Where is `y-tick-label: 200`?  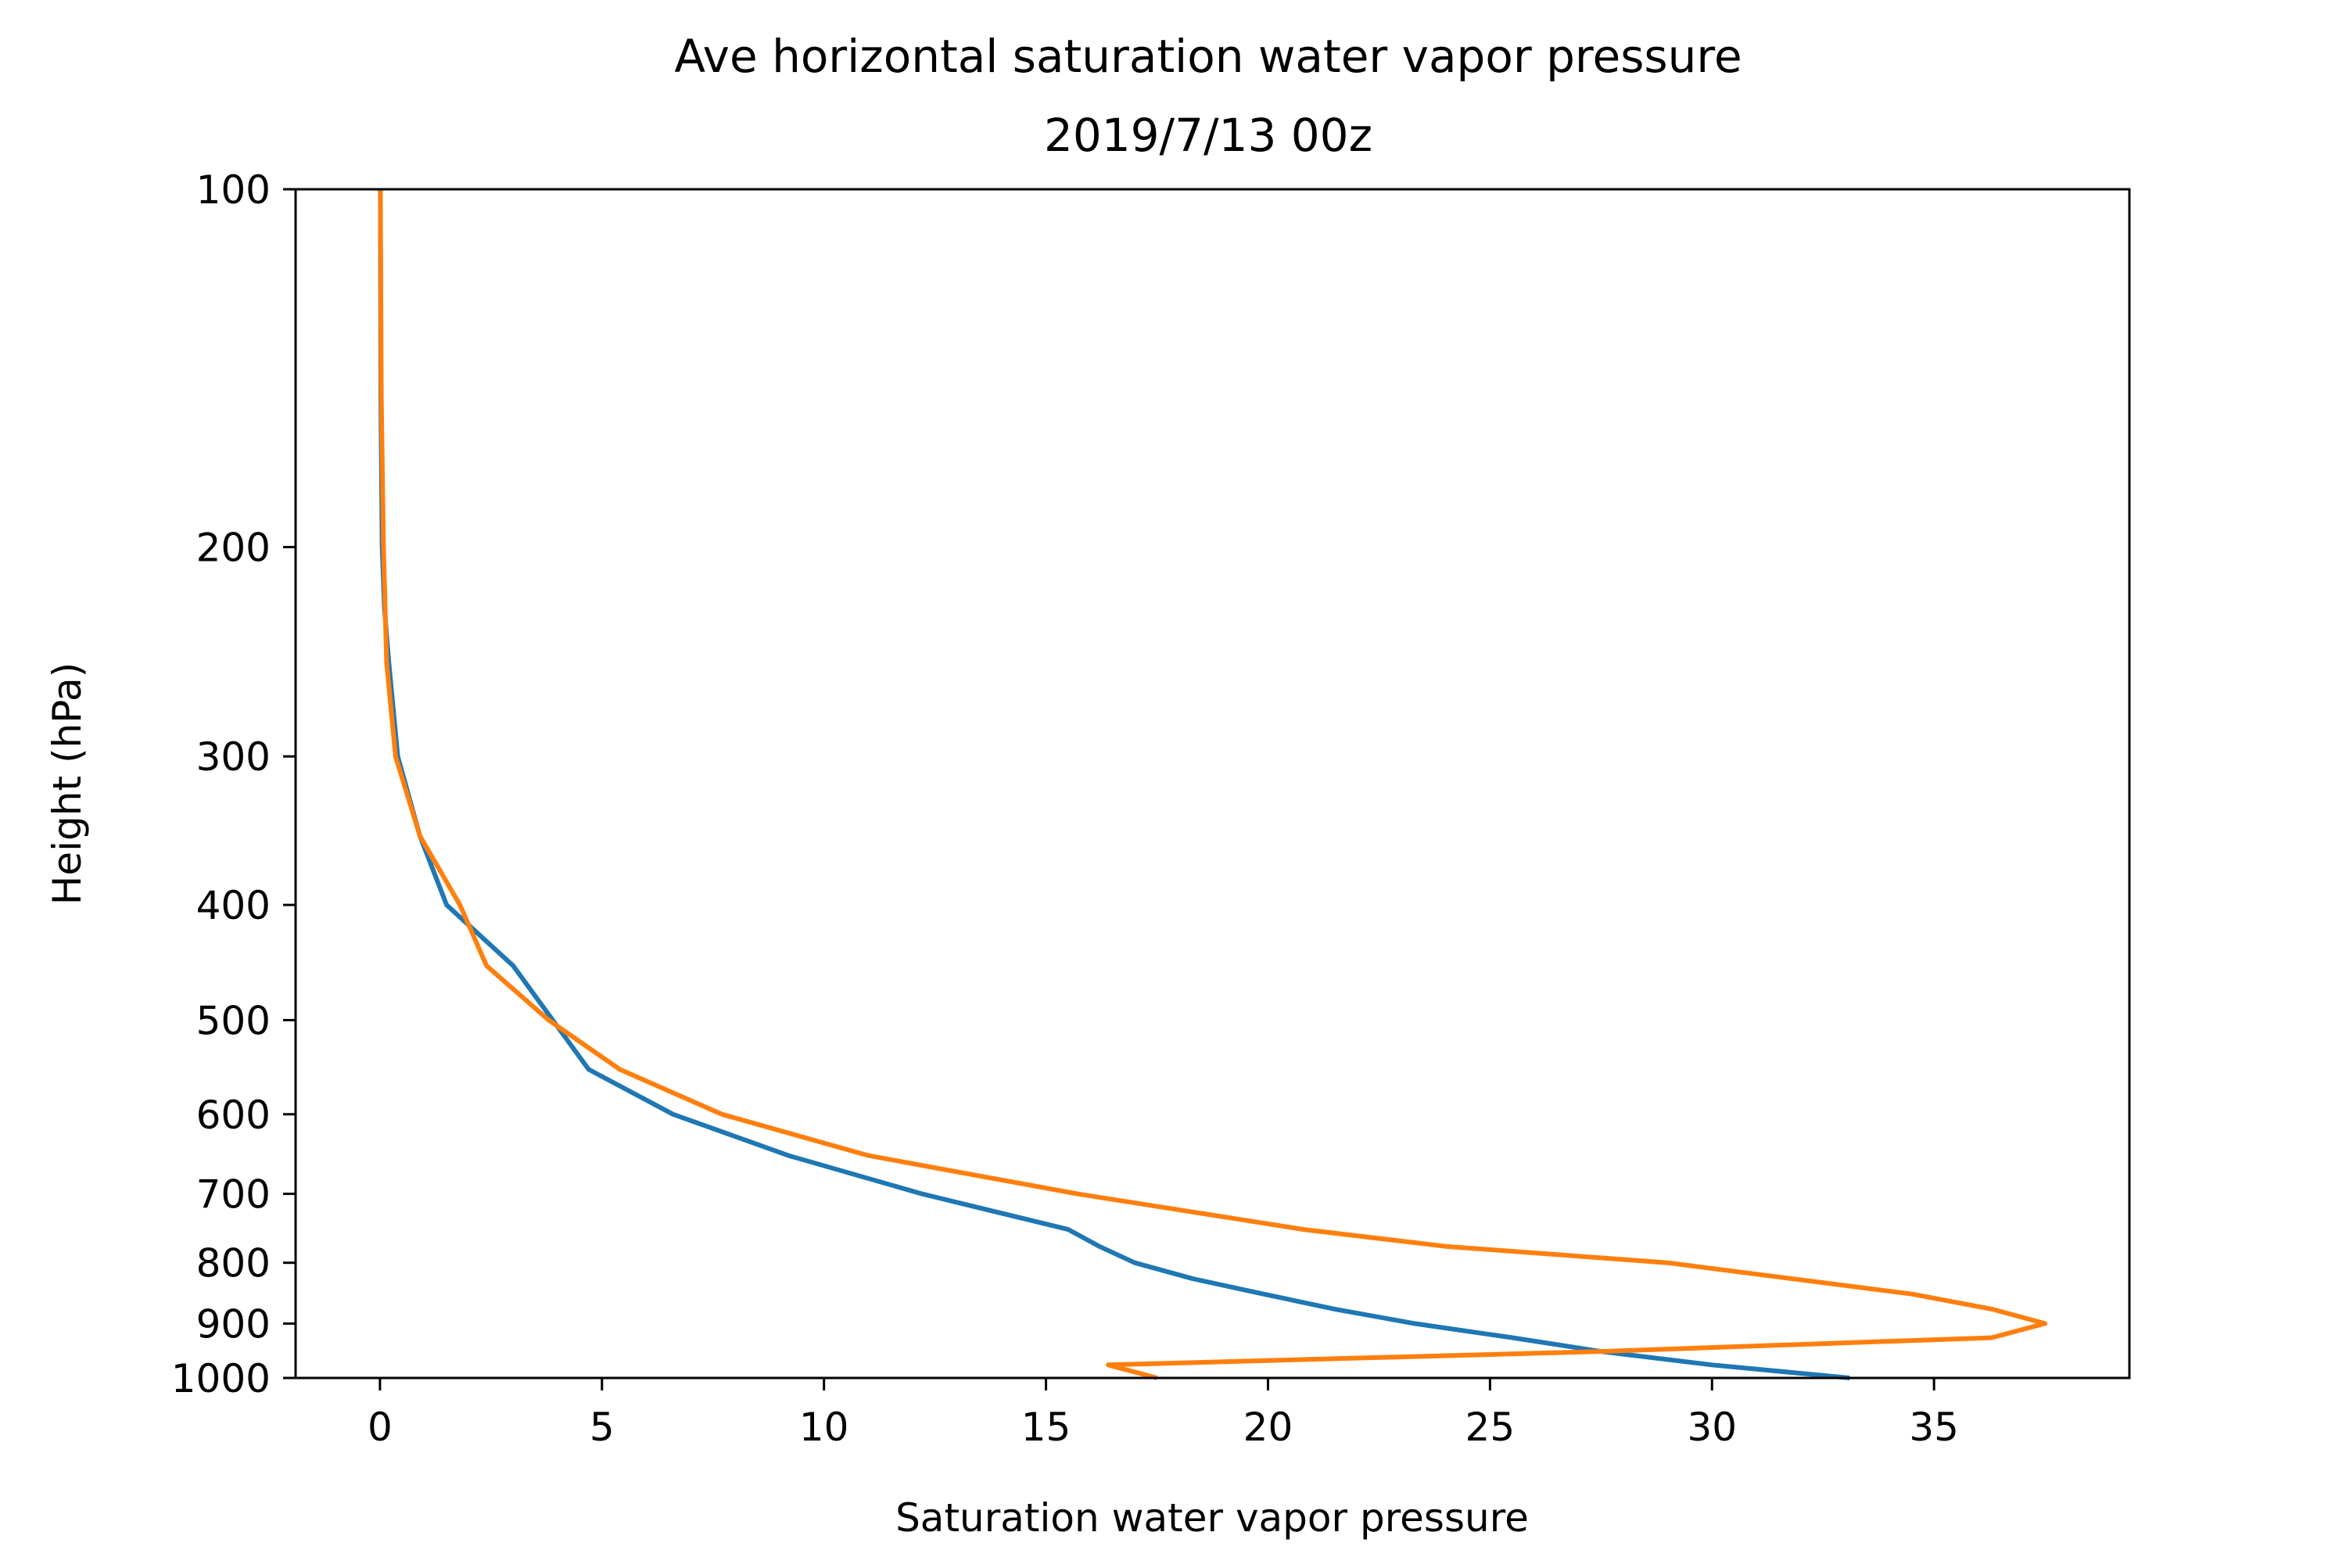 y-tick-label: 200 is located at coordinates (234, 548).